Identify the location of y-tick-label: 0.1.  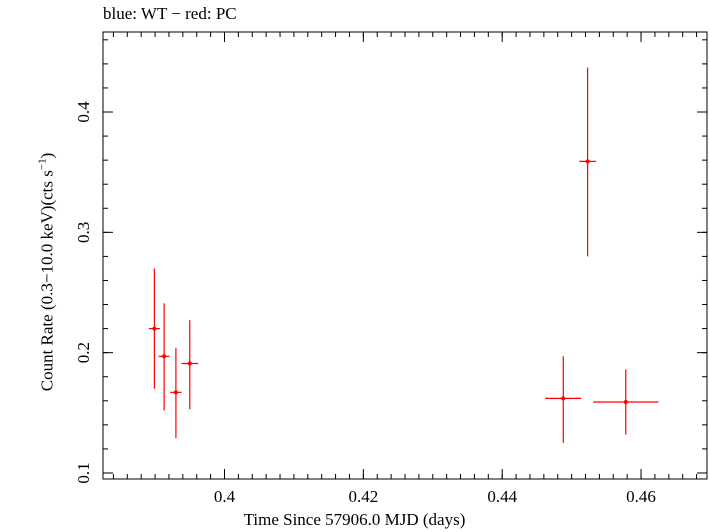
(83, 472).